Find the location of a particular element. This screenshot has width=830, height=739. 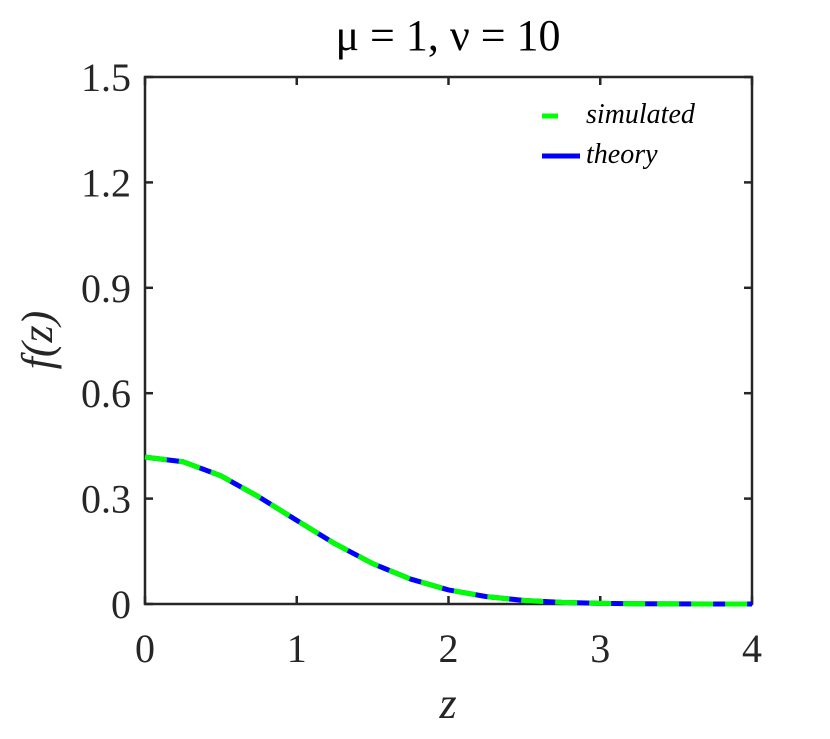

y-tick-label: 0.6 is located at coordinates (106, 393).